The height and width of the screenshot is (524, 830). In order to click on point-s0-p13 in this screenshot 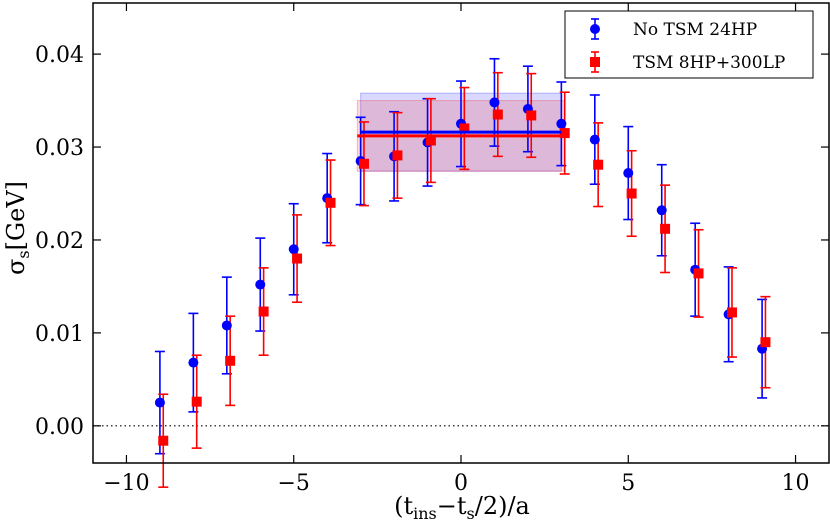, I will do `click(594, 139)`.